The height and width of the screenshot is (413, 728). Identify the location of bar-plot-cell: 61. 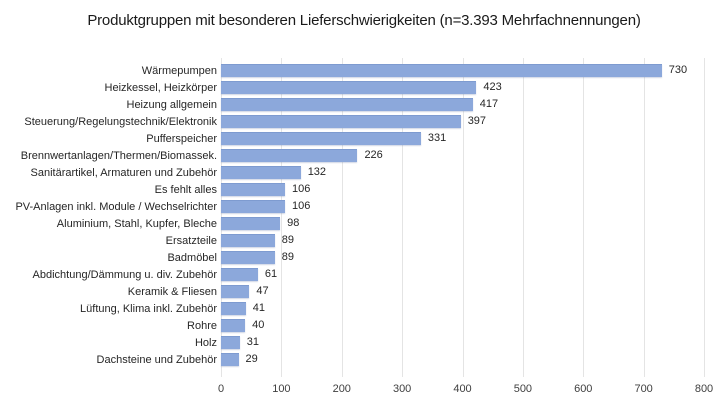
(462, 274).